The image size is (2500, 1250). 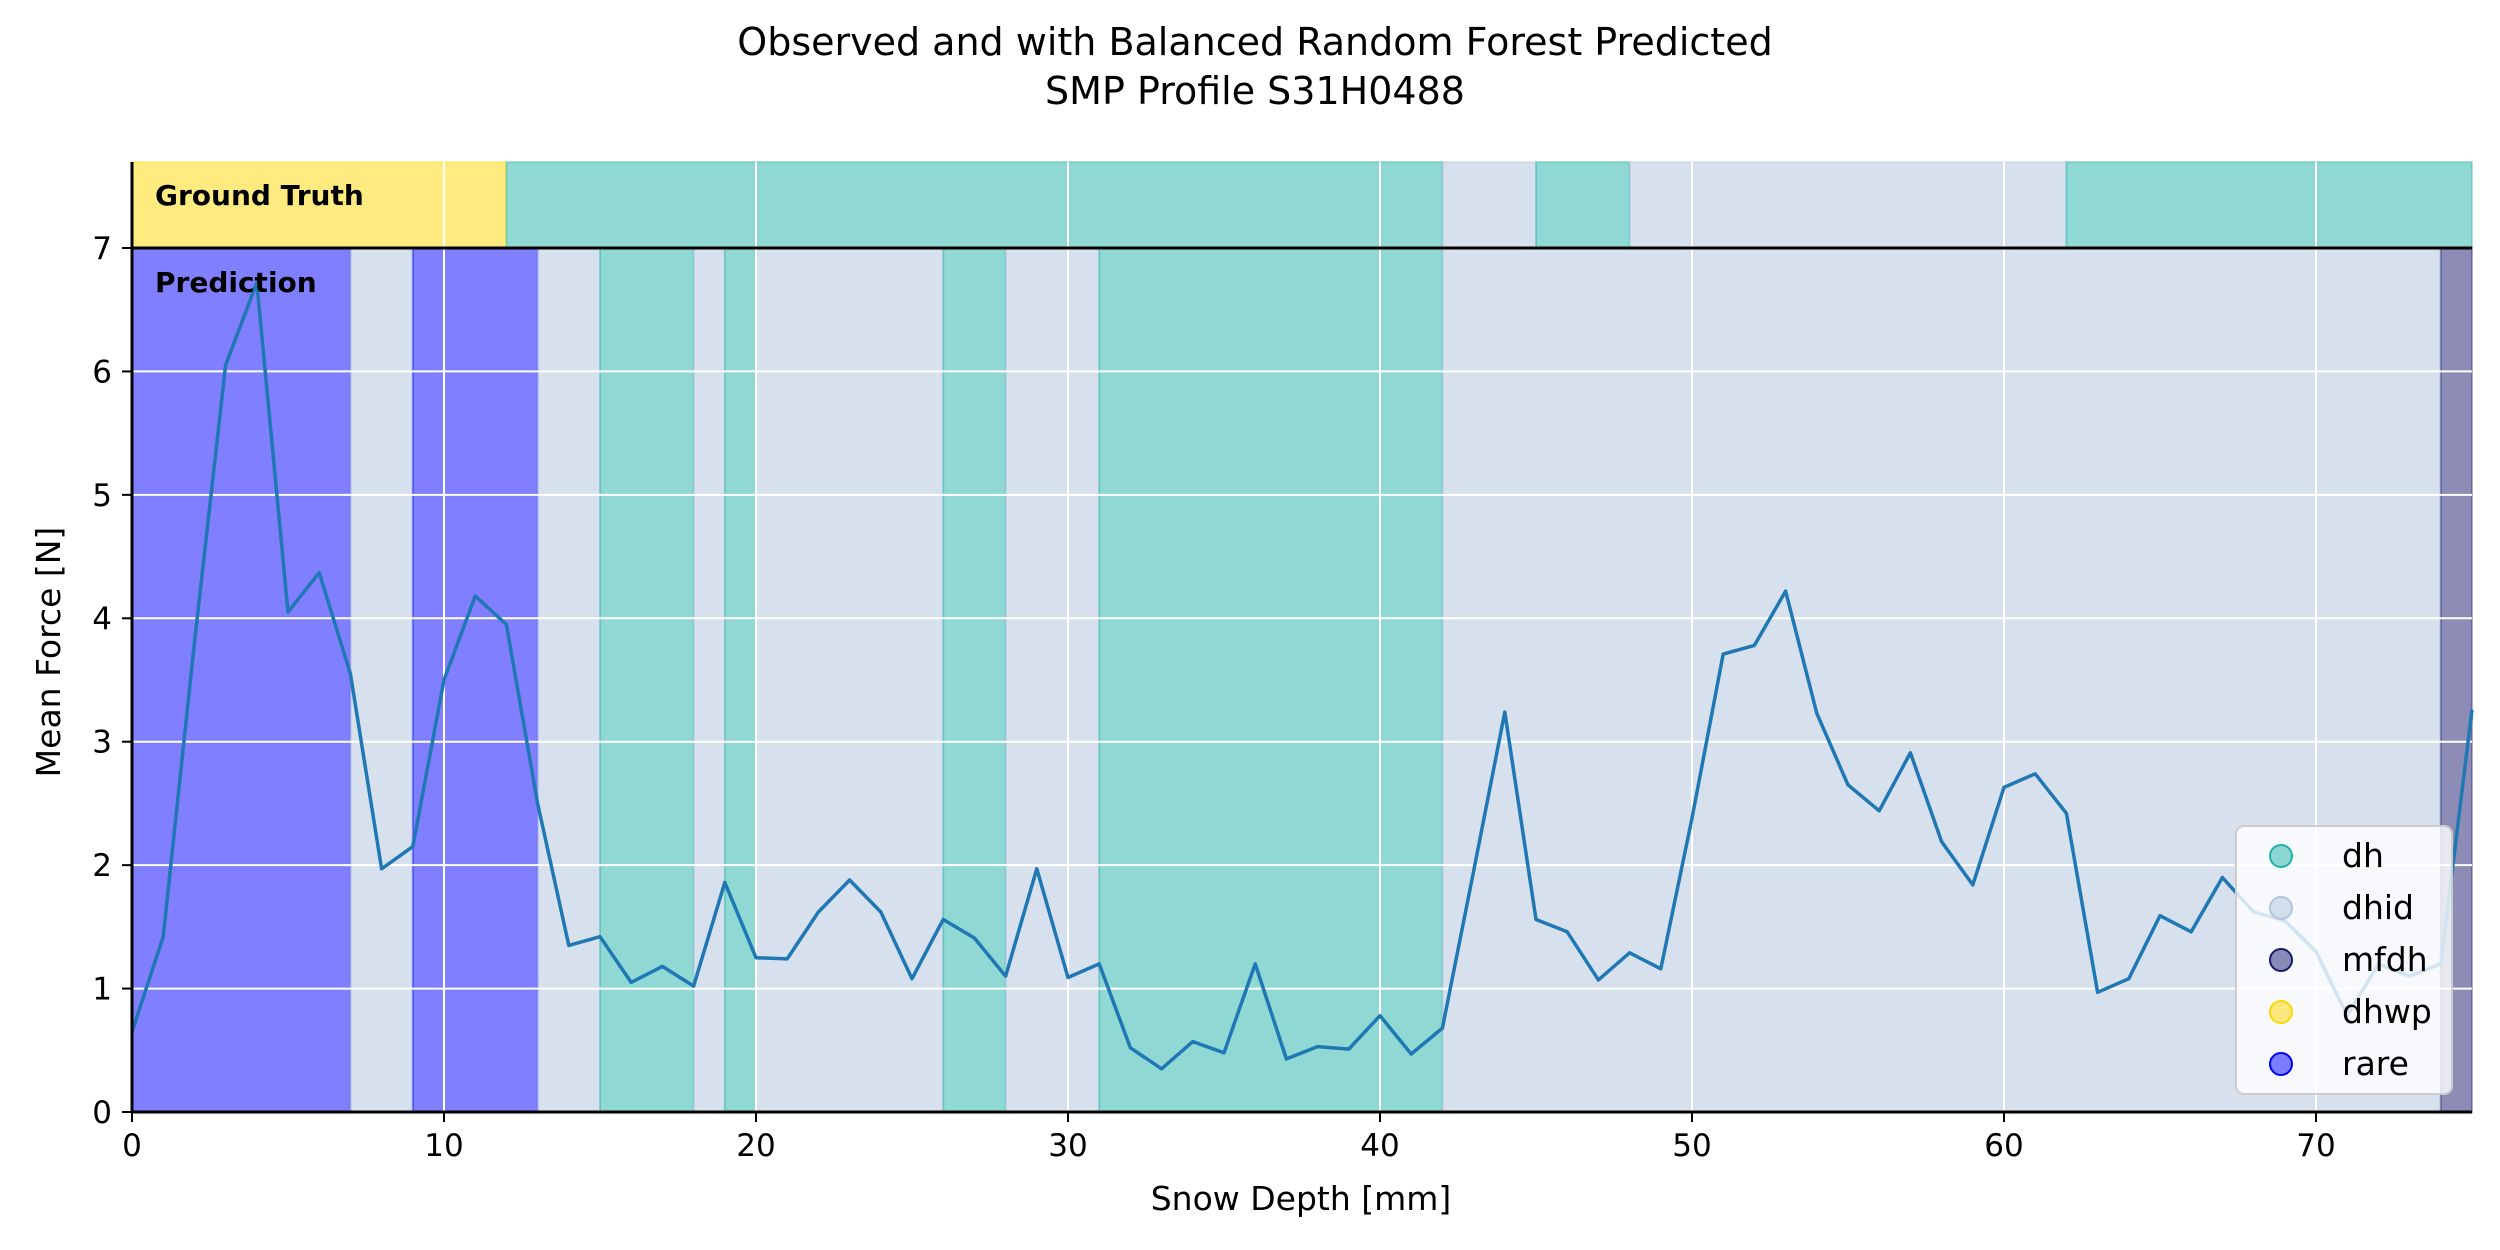 What do you see at coordinates (2363, 855) in the screenshot?
I see `legend-label-dh: dh` at bounding box center [2363, 855].